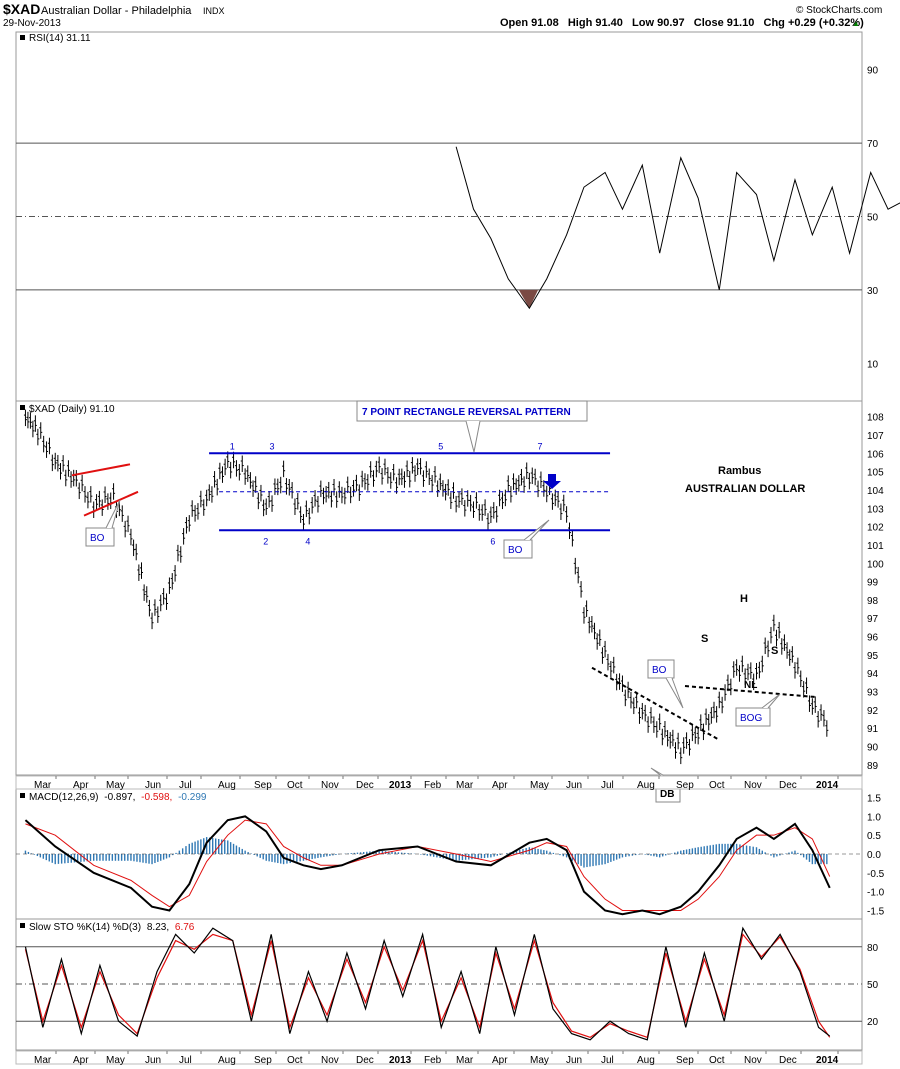  I want to click on pattern-point-label: 4, so click(307, 541).